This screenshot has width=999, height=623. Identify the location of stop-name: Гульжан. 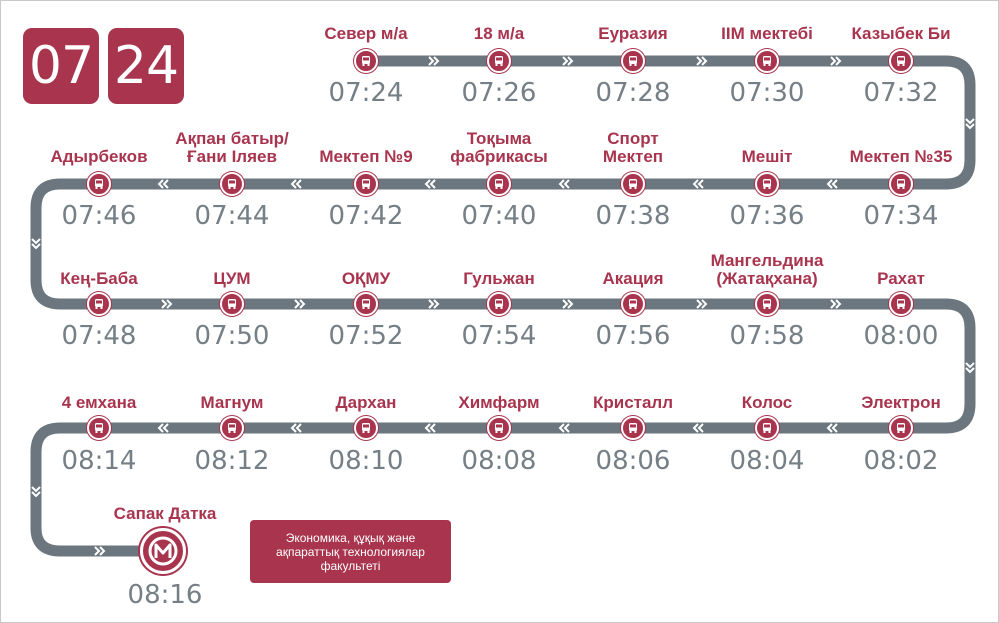
(499, 278).